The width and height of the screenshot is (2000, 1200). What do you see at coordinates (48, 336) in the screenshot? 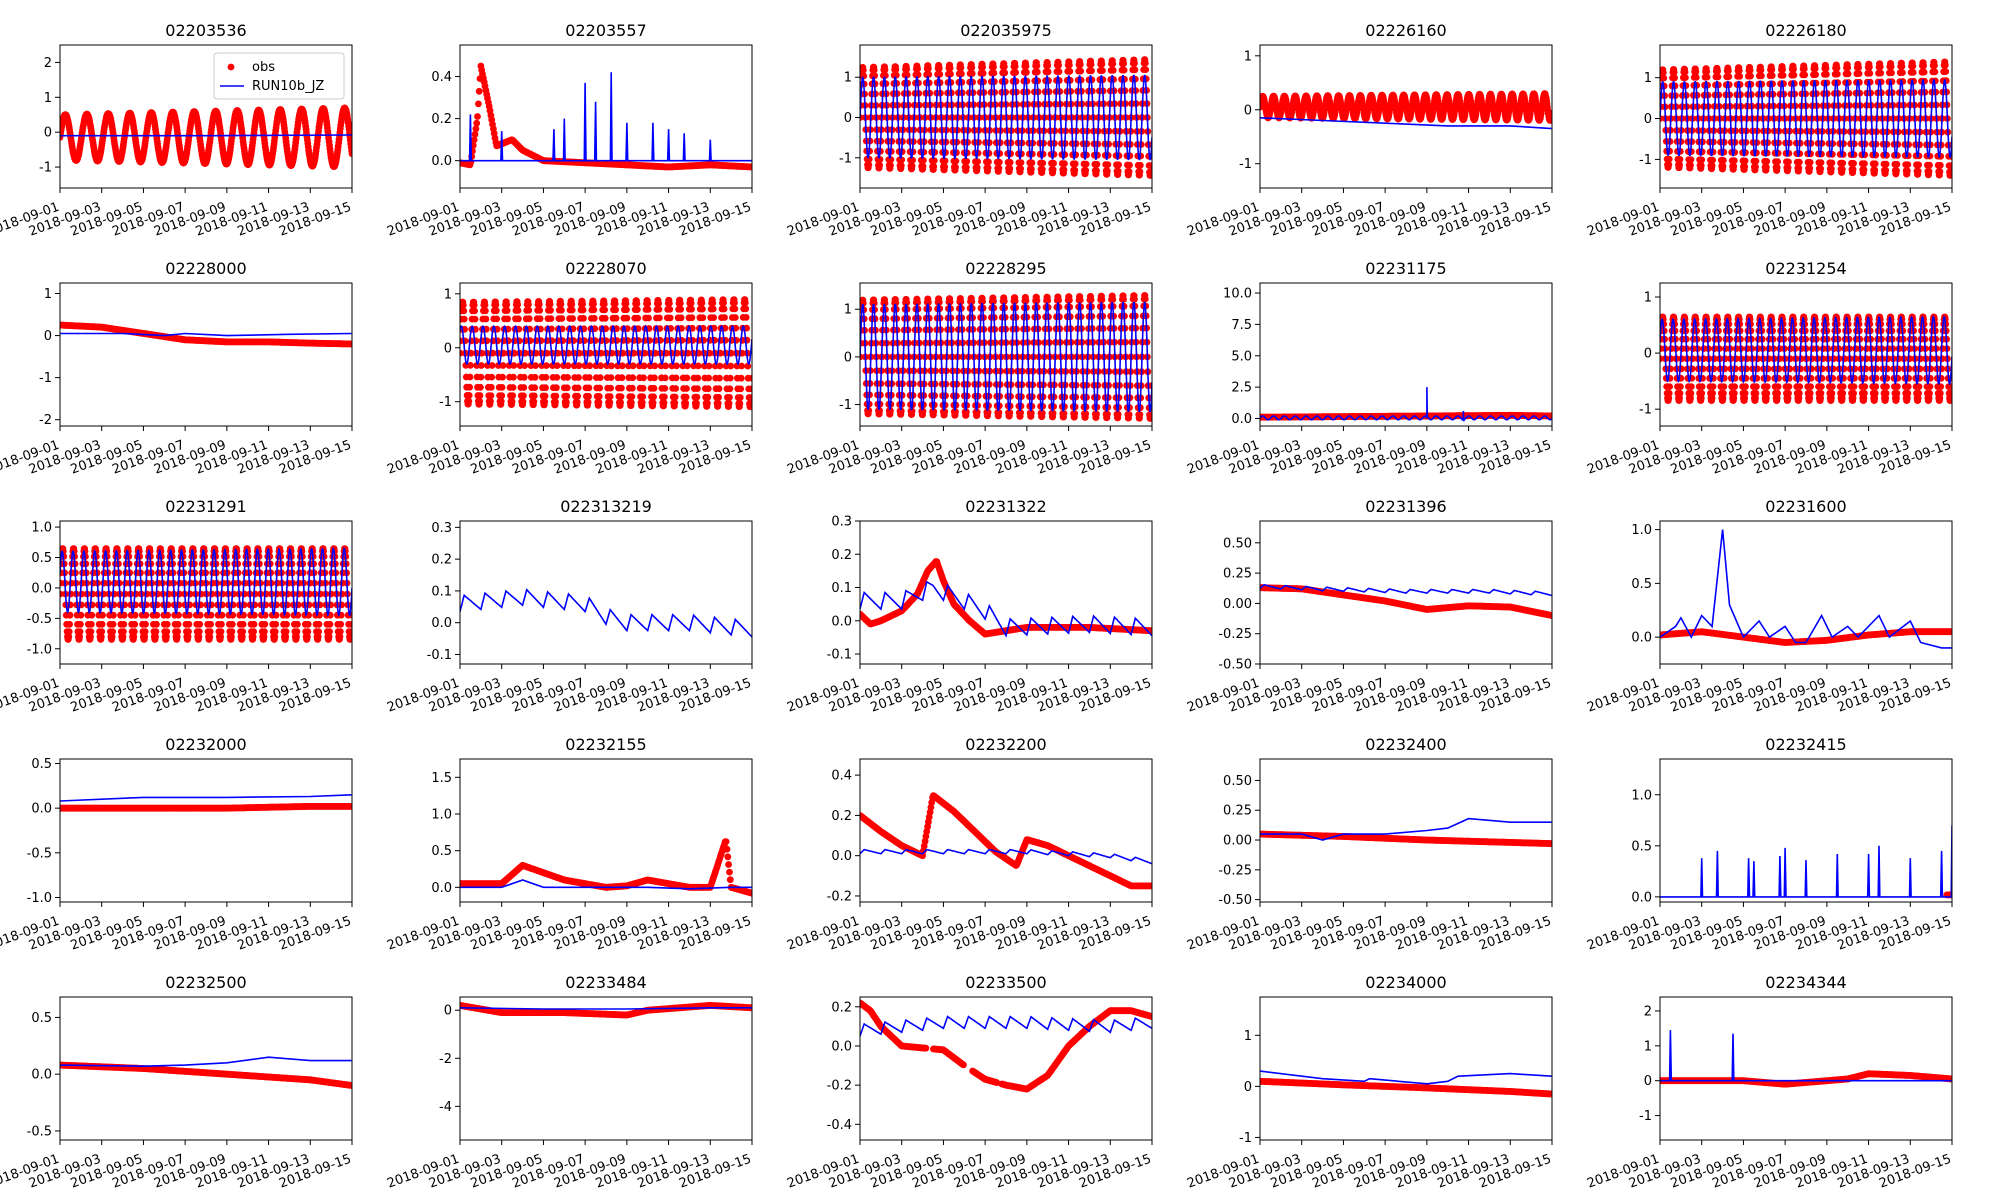
I see `y-tick-label: 0` at bounding box center [48, 336].